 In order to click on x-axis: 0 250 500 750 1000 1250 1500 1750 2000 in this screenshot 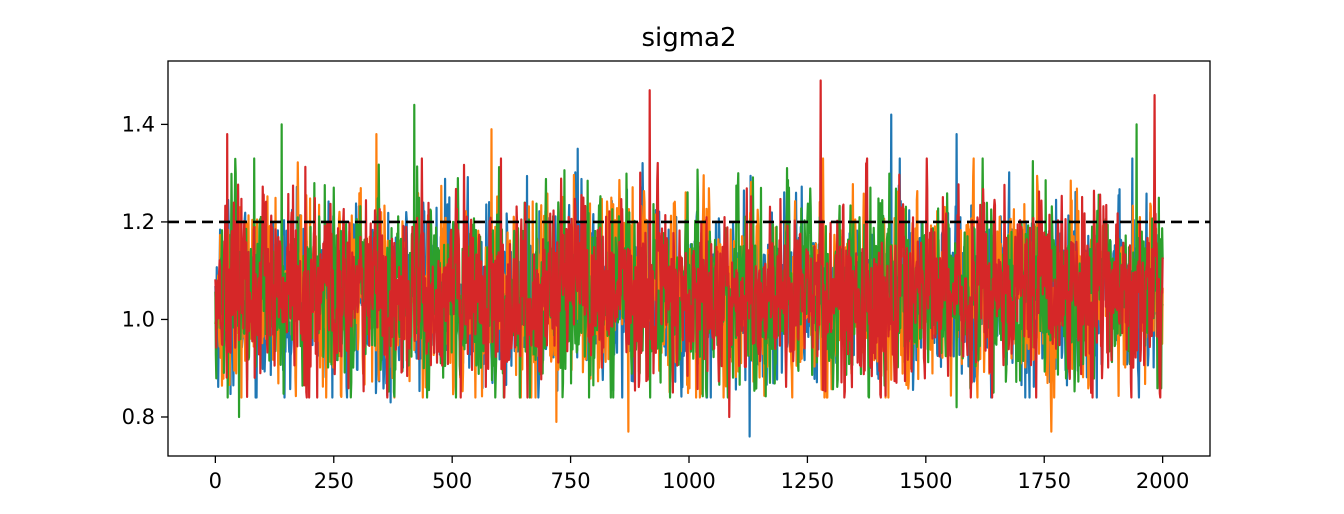, I will do `click(699, 474)`.